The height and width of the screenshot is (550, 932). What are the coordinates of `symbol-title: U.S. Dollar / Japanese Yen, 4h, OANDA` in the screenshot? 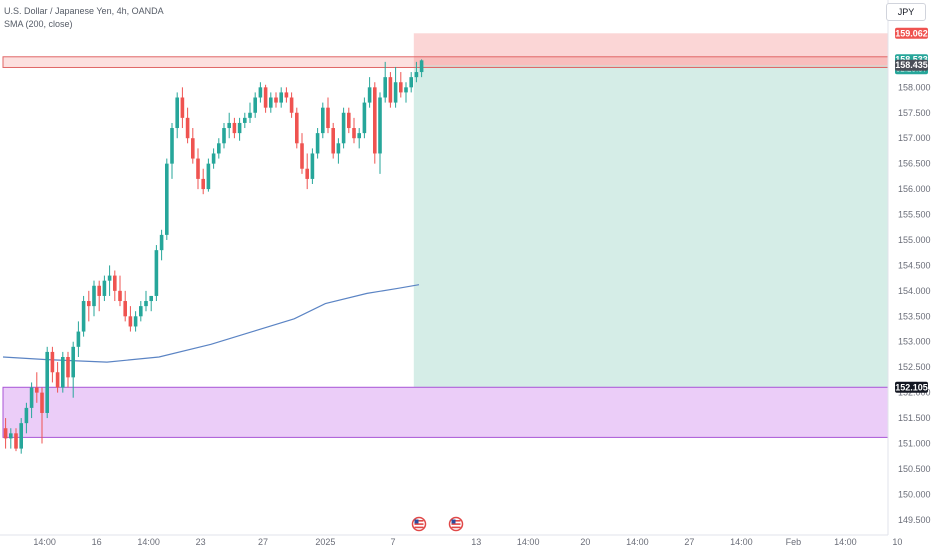 It's located at (84, 11).